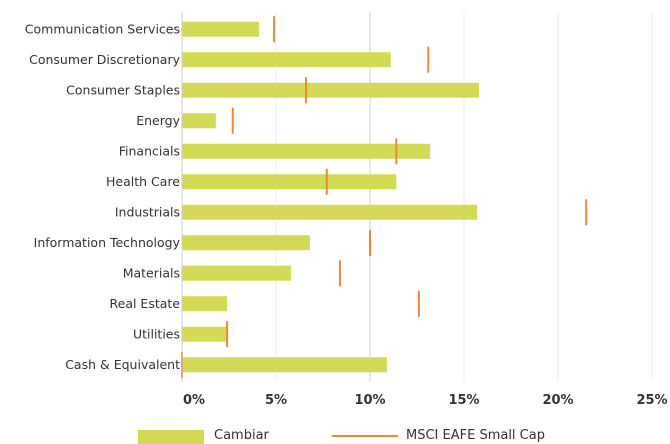 The width and height of the screenshot is (670, 444). What do you see at coordinates (369, 400) in the screenshot?
I see `x-tick-label: 10%` at bounding box center [369, 400].